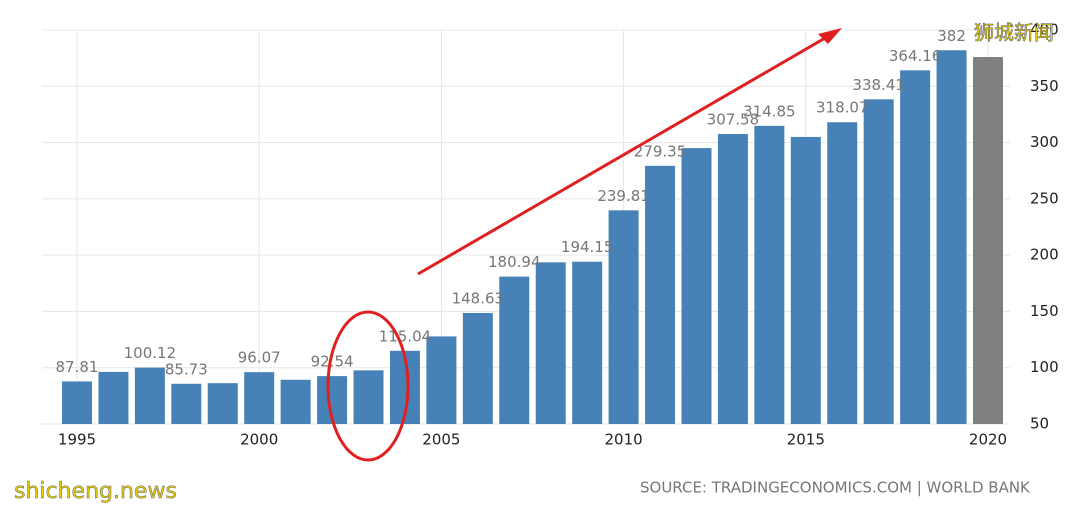  What do you see at coordinates (842, 108) in the screenshot?
I see `data-label: 318.07` at bounding box center [842, 108].